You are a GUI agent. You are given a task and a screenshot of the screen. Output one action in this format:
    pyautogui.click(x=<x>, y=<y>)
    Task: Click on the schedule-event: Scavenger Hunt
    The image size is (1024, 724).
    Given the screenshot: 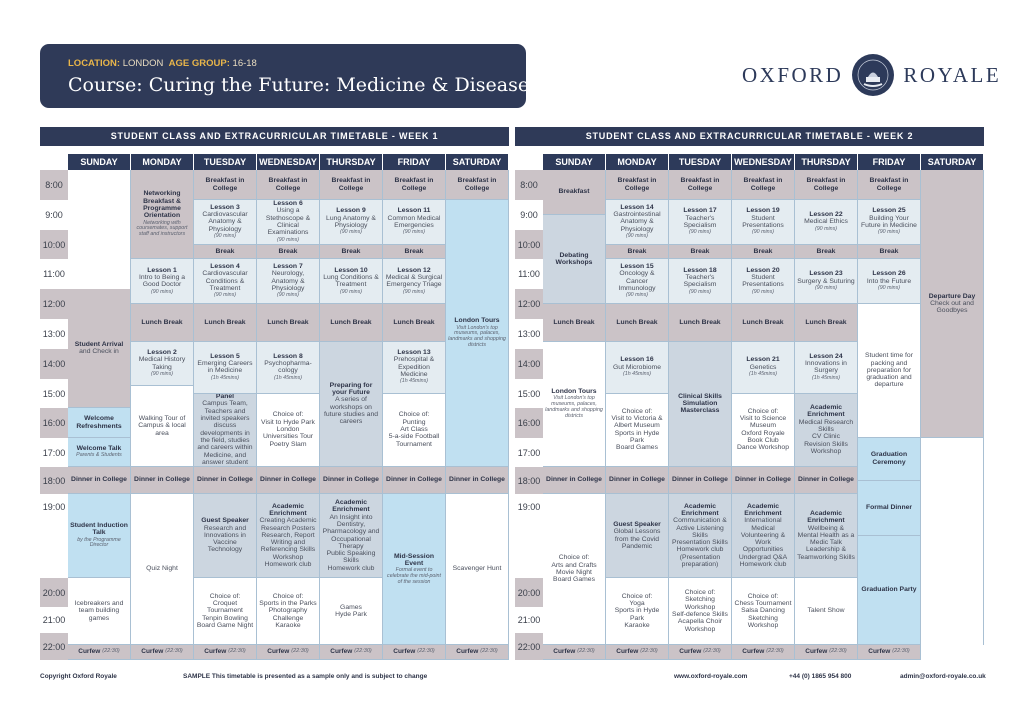 What is the action you would take?
    pyautogui.click(x=477, y=569)
    